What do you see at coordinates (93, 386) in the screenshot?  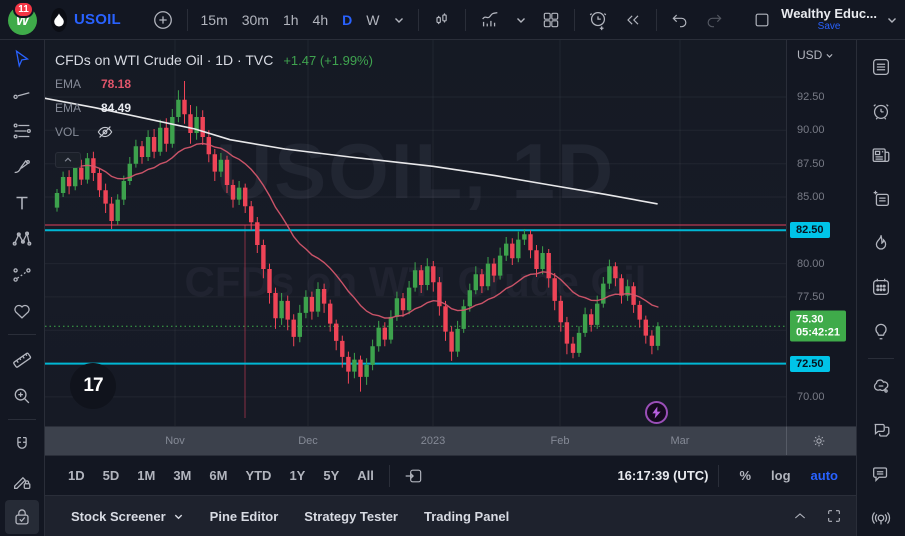 I see `tradingview-logo: 17` at bounding box center [93, 386].